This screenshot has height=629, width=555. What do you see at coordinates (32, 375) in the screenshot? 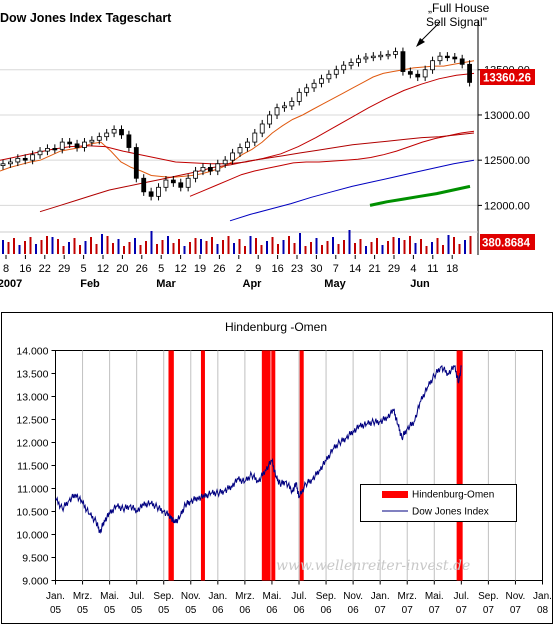
I see `bottom-y-tick-label: 13.500` at bounding box center [32, 375].